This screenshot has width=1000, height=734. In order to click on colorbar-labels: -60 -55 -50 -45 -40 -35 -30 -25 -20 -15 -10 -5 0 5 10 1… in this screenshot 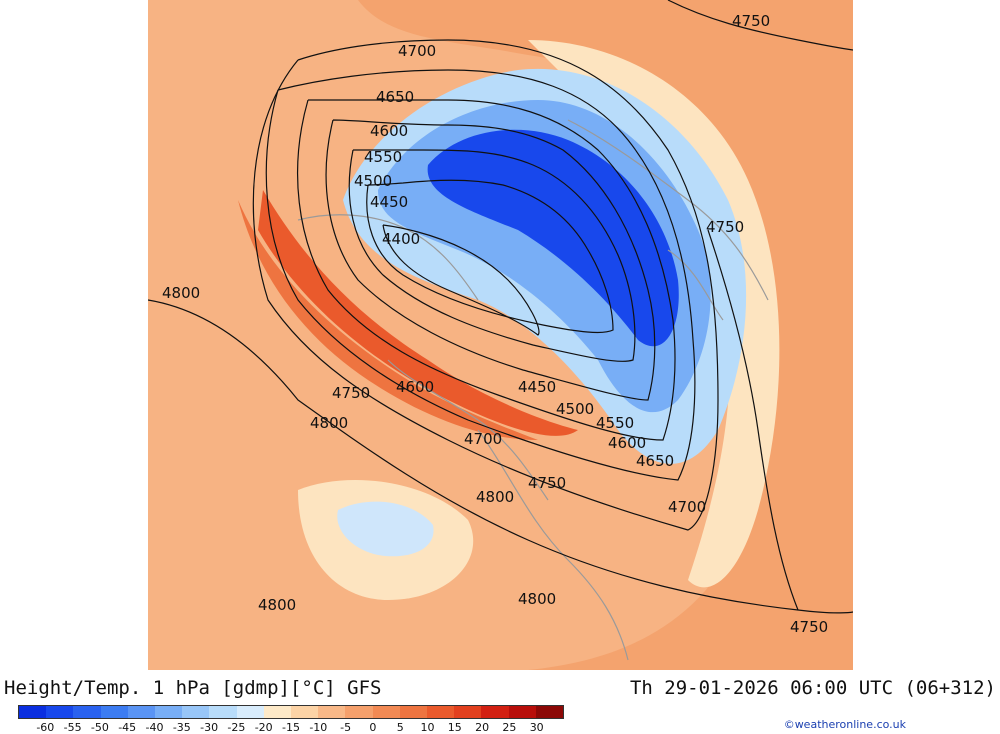, I will do `click(291, 727)`.